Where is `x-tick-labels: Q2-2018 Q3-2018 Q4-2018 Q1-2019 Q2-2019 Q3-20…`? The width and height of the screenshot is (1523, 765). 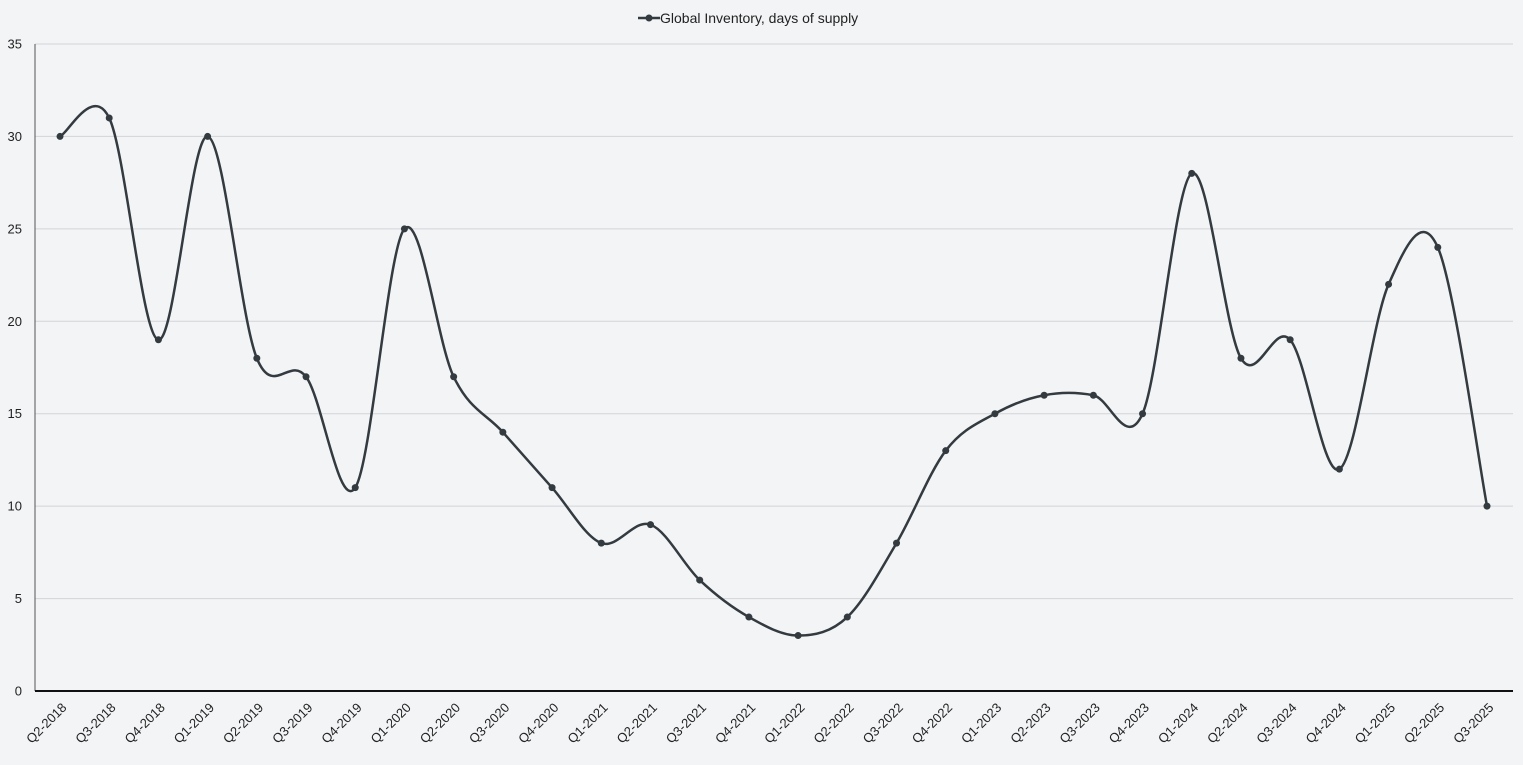 x-tick-labels: Q2-2018 Q3-2018 Q4-2018 Q1-2019 Q2-2019 Q3-20… is located at coordinates (759, 723).